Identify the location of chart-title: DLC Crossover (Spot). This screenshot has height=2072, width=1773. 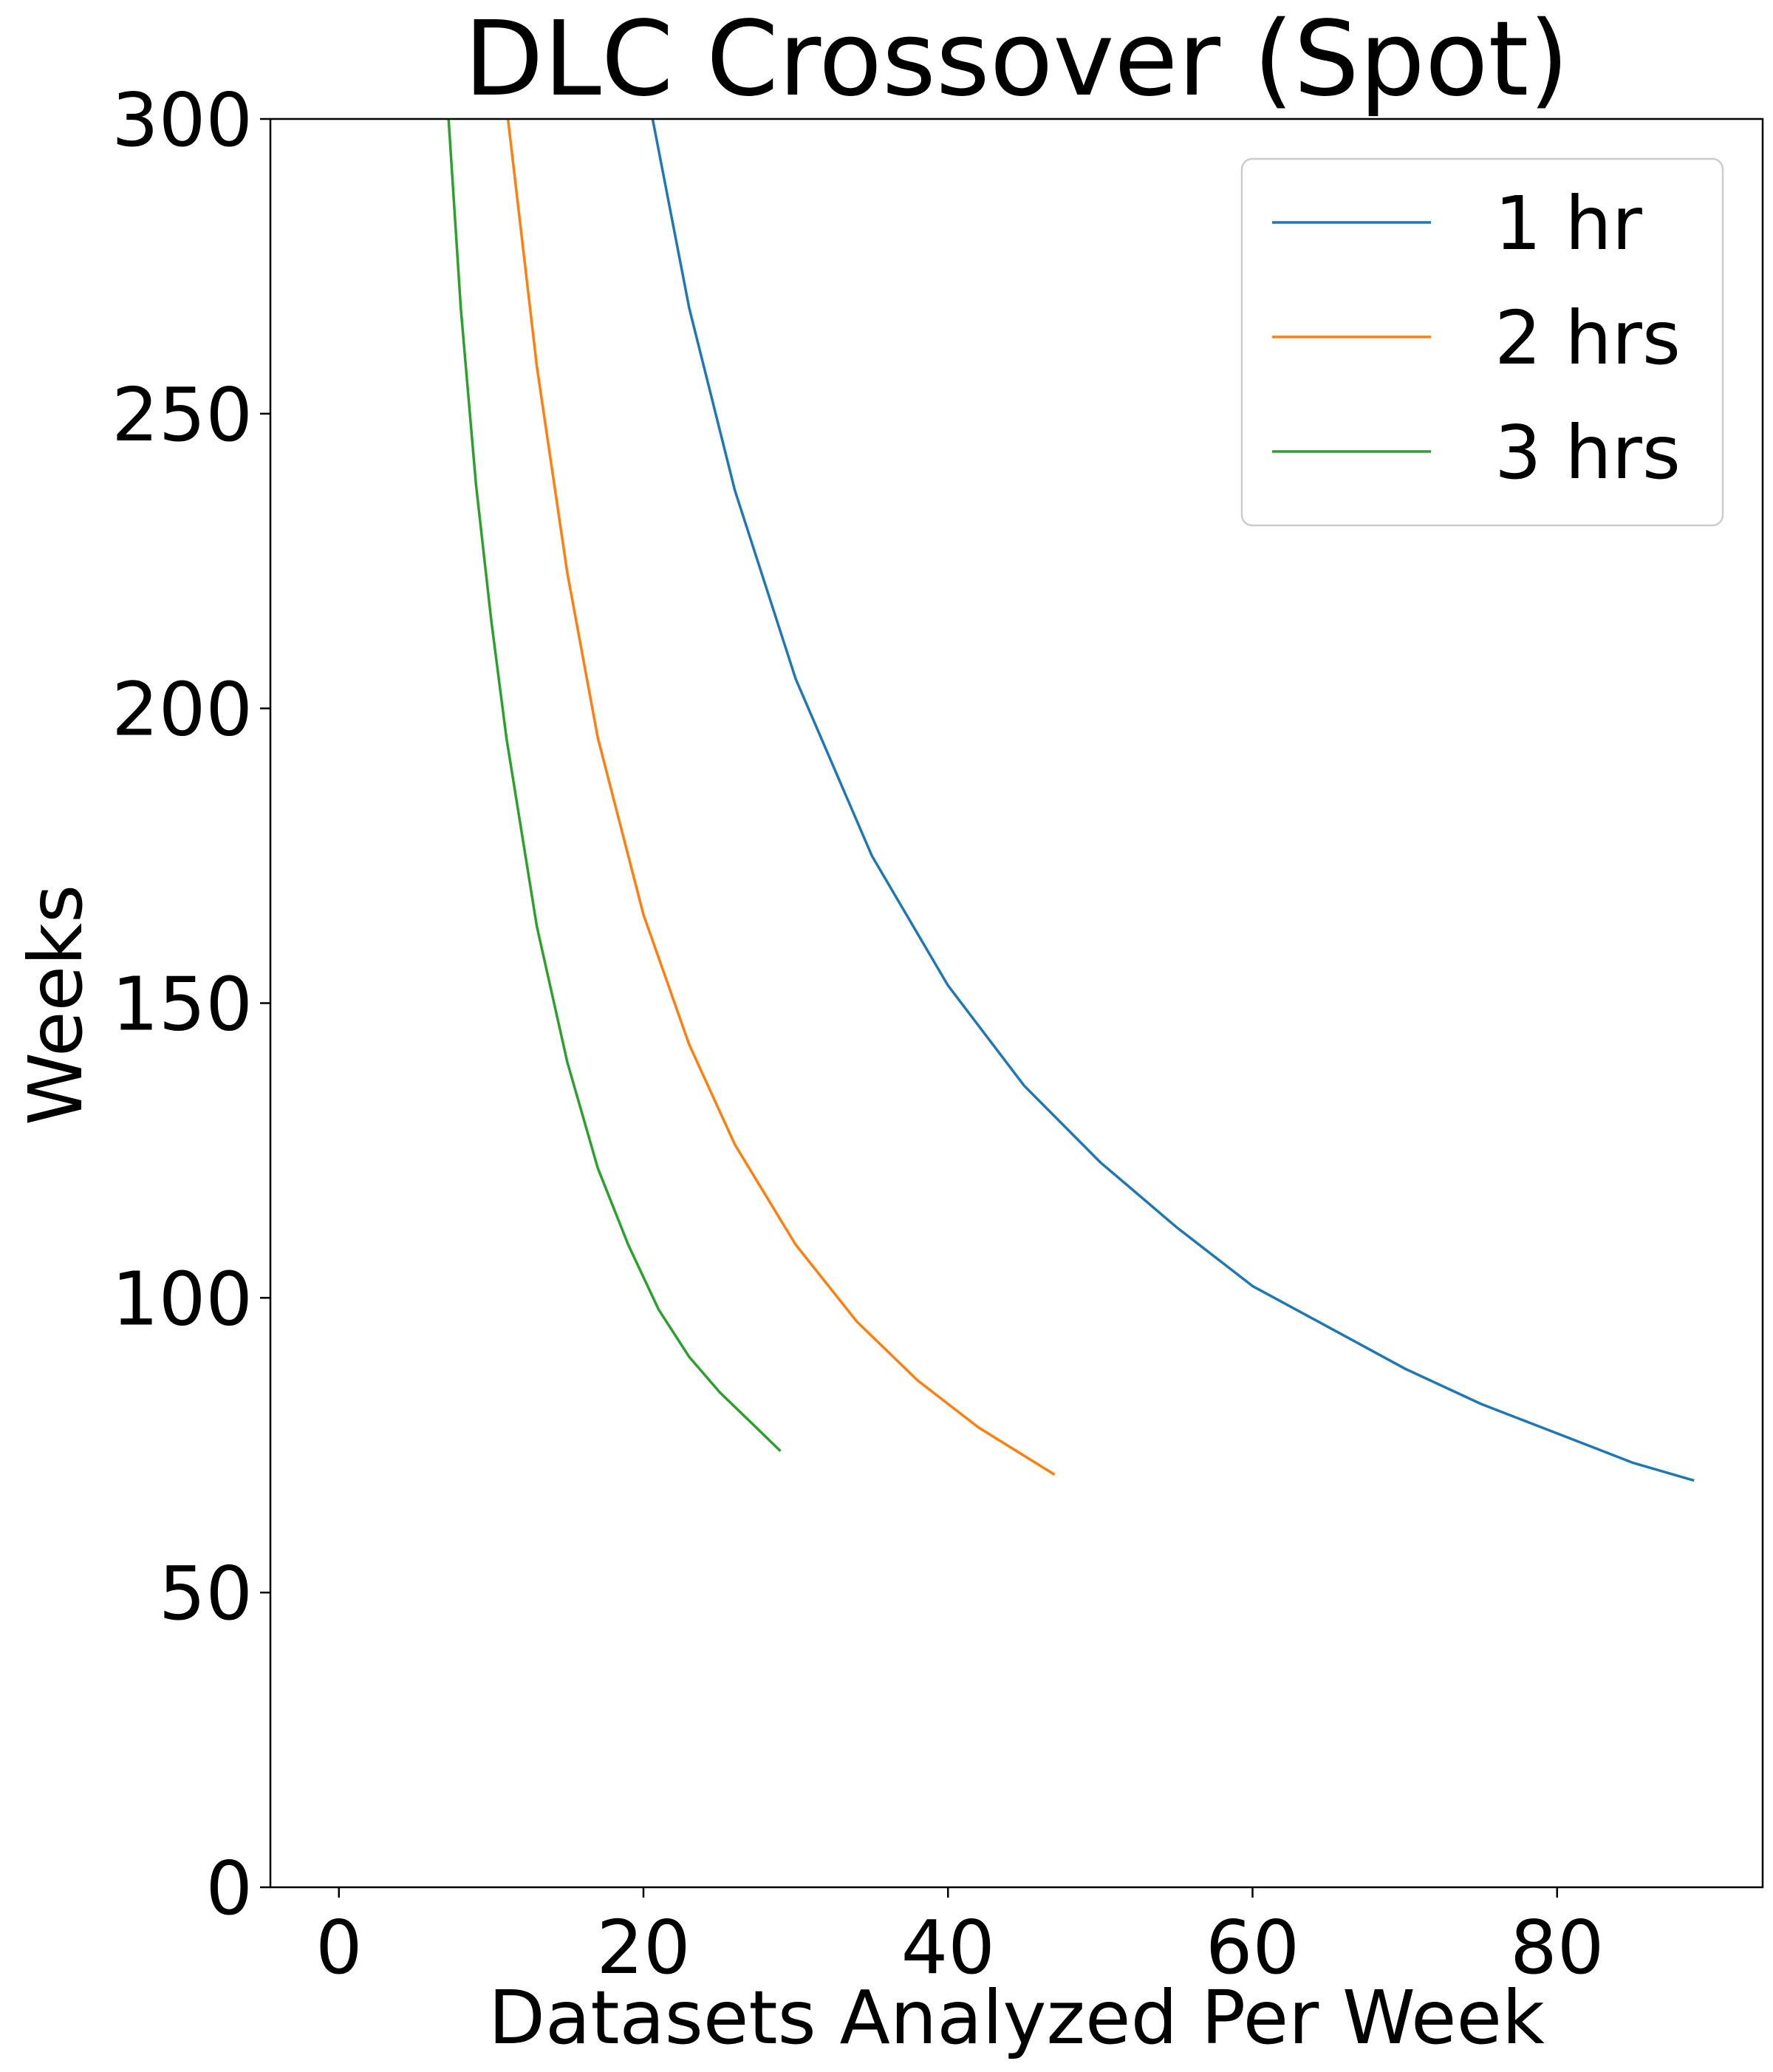
(1016, 60).